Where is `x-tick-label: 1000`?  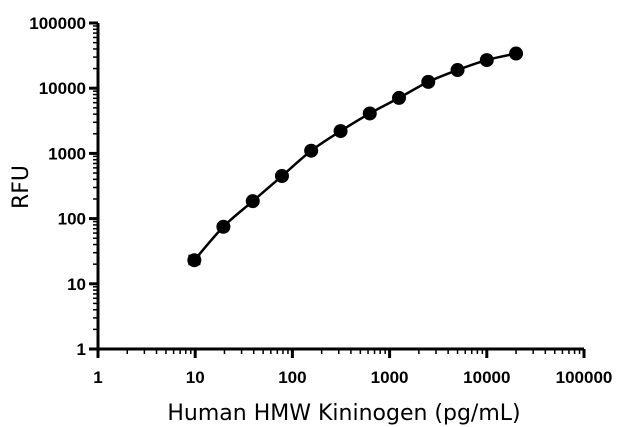
x-tick-label: 1000 is located at coordinates (390, 377).